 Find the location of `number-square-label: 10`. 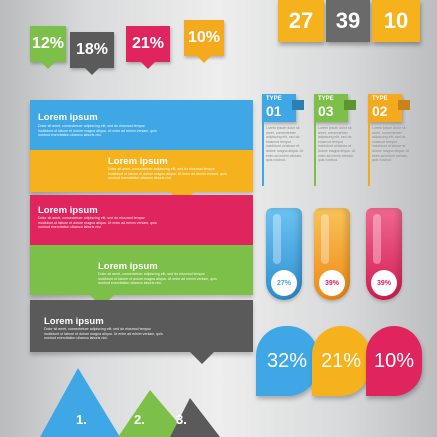

number-square-label: 10 is located at coordinates (396, 20).